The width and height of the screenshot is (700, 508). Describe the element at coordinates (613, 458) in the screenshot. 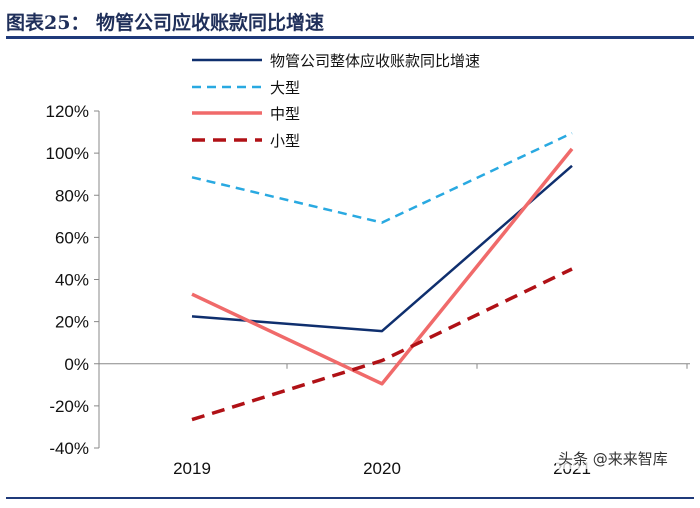

I see `watermark: 头条 @来来智库` at that location.